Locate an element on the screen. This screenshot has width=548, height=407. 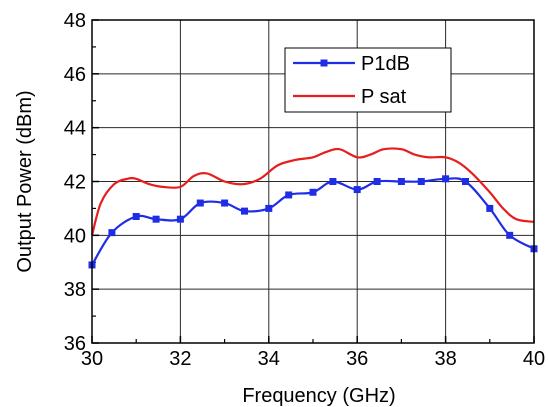
y-tick-label: 46 is located at coordinates (75, 75).